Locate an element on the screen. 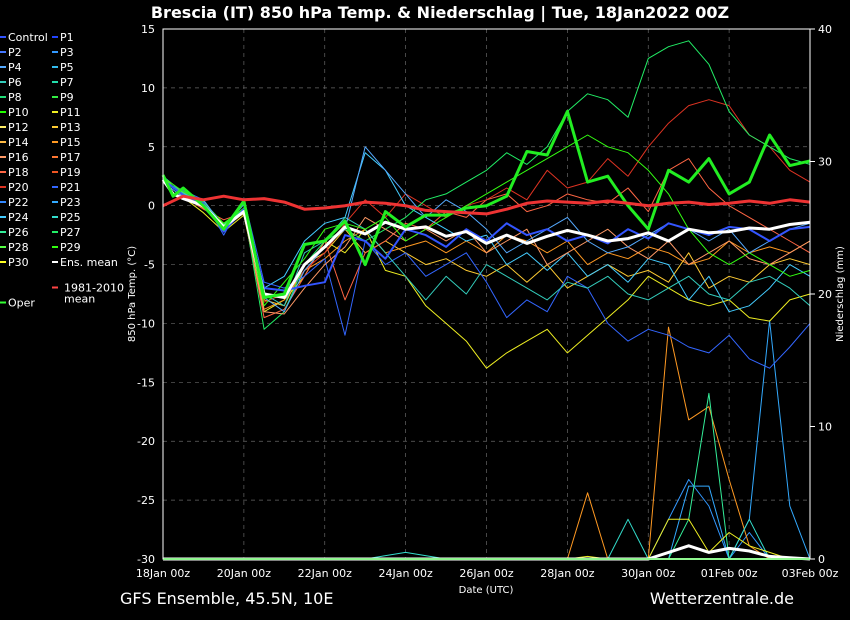  y2-tick-label: 10 is located at coordinates (825, 427).